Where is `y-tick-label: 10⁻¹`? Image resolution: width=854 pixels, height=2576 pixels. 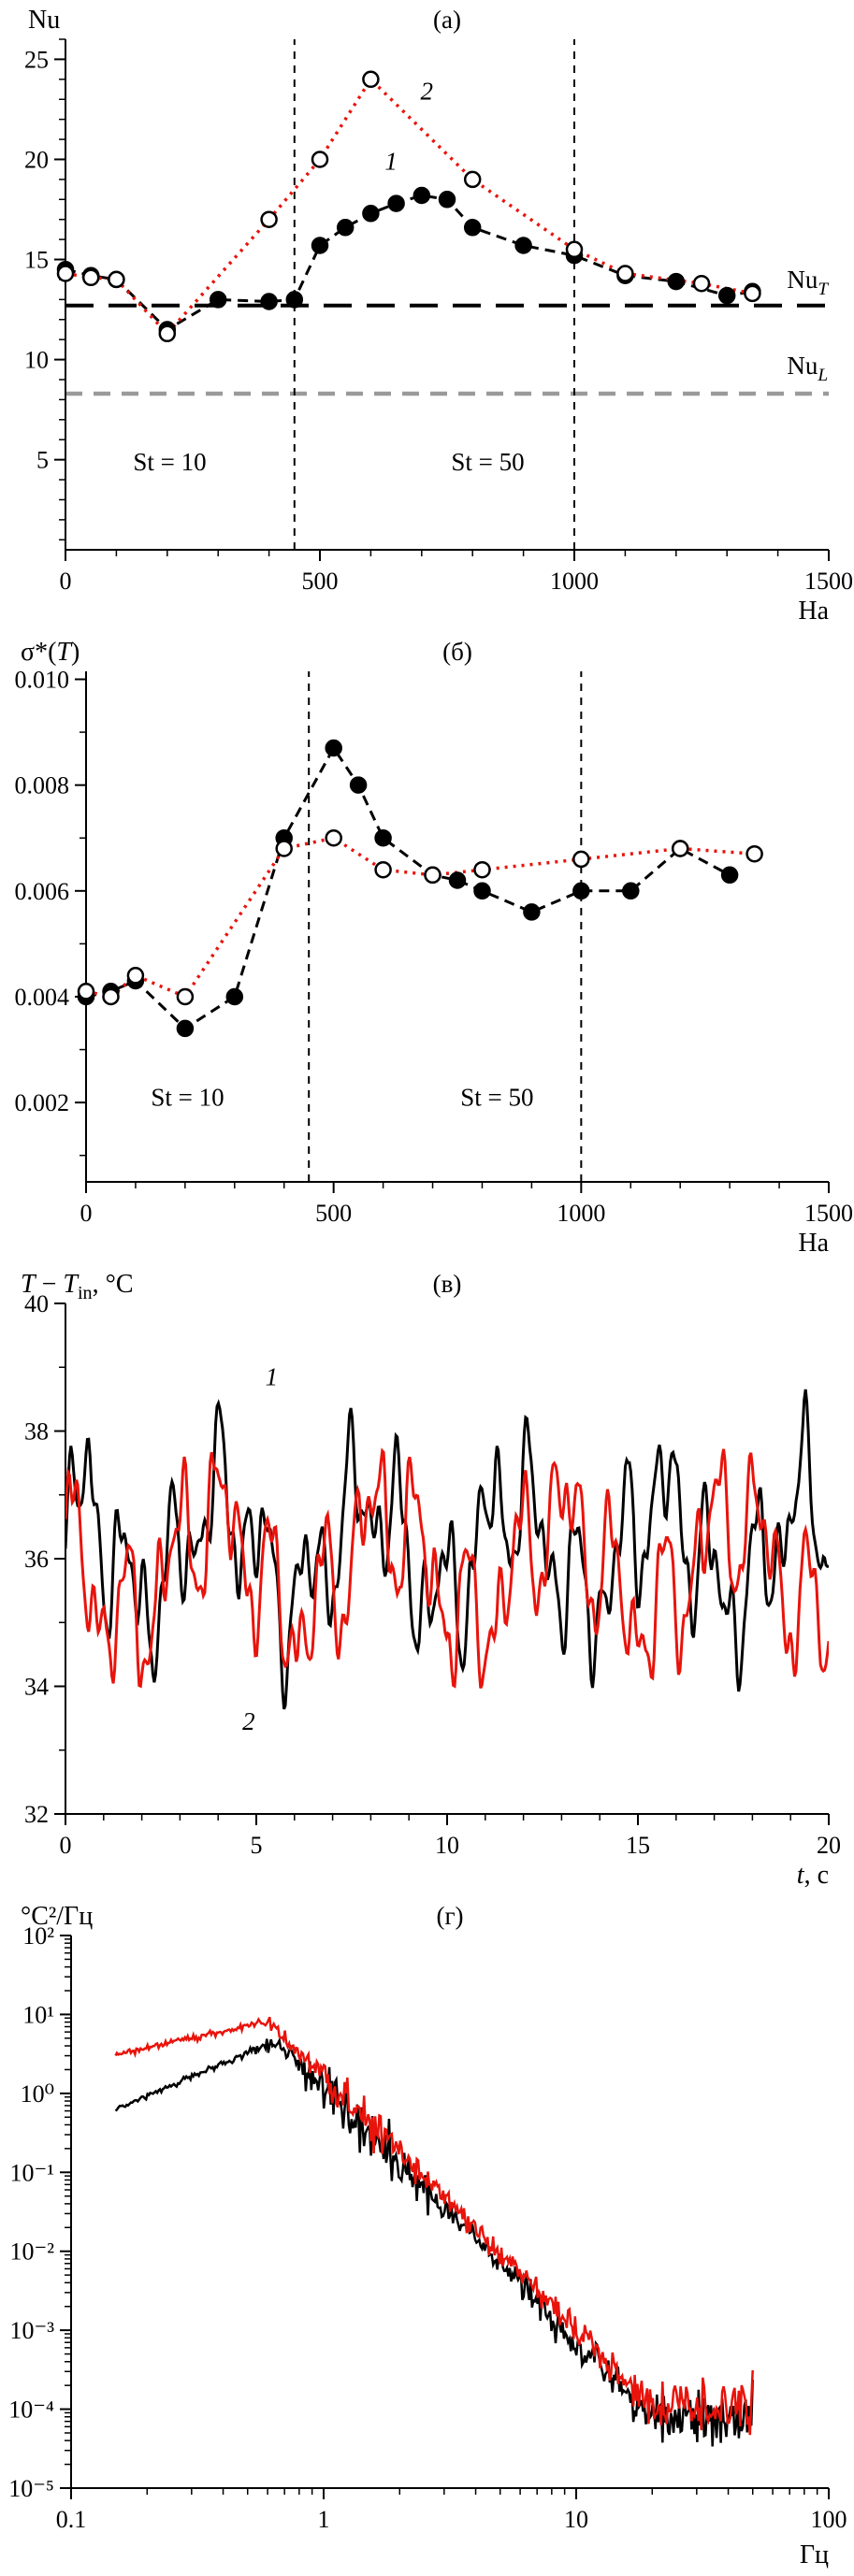
y-tick-label: 10⁻¹ is located at coordinates (31, 2173).